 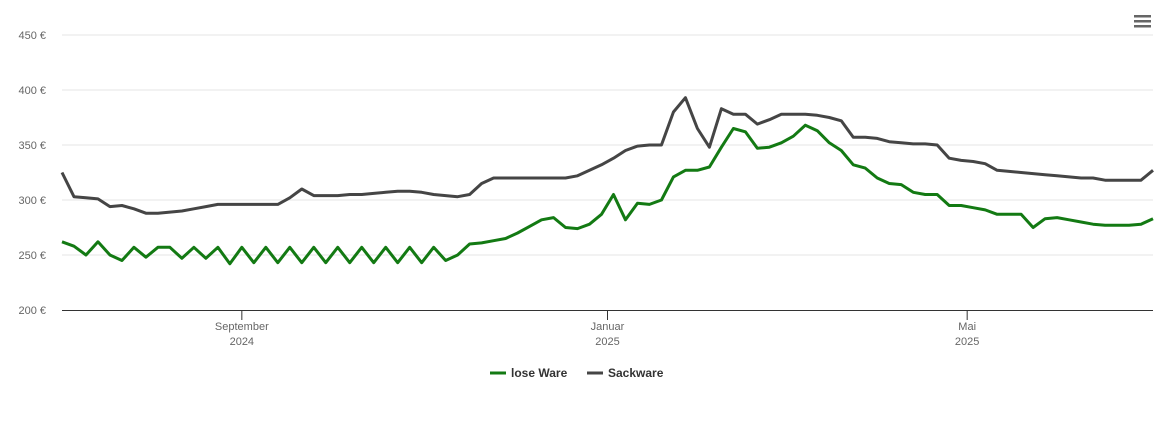 What do you see at coordinates (539, 373) in the screenshot?
I see `legend-label: lose Ware` at bounding box center [539, 373].